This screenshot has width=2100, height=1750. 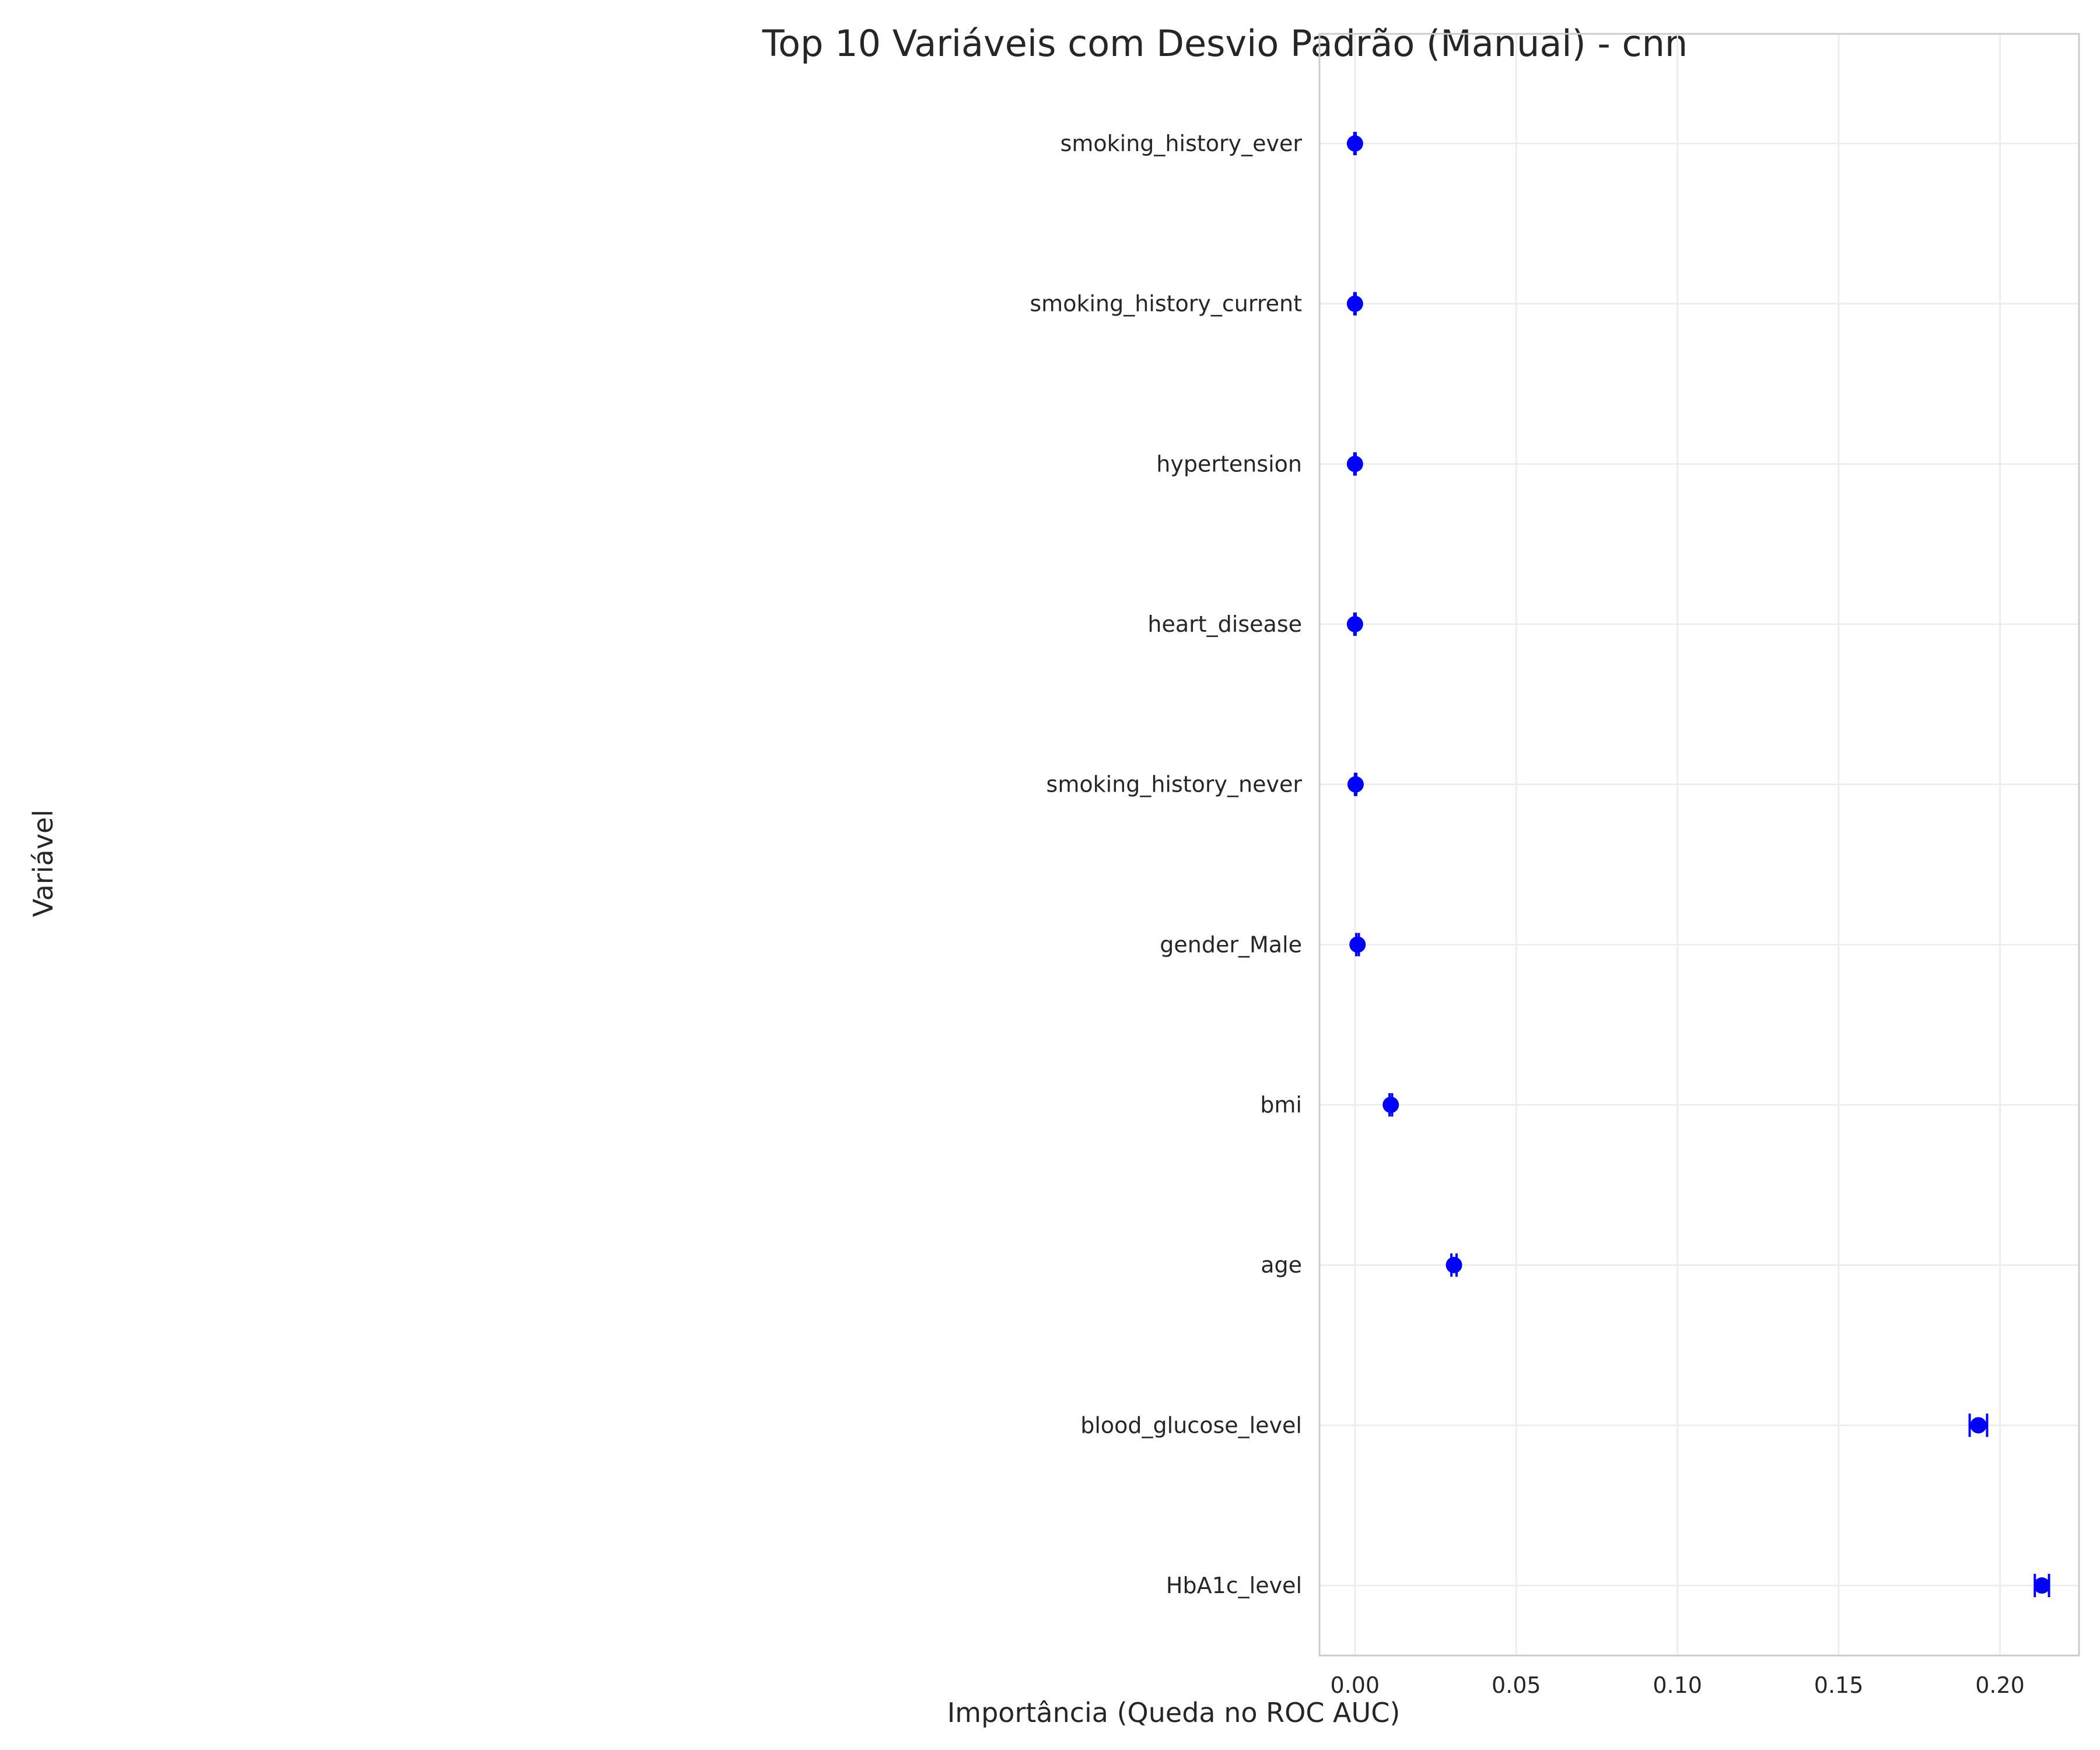 What do you see at coordinates (1839, 1685) in the screenshot?
I see `x-tick-label: 0.15` at bounding box center [1839, 1685].